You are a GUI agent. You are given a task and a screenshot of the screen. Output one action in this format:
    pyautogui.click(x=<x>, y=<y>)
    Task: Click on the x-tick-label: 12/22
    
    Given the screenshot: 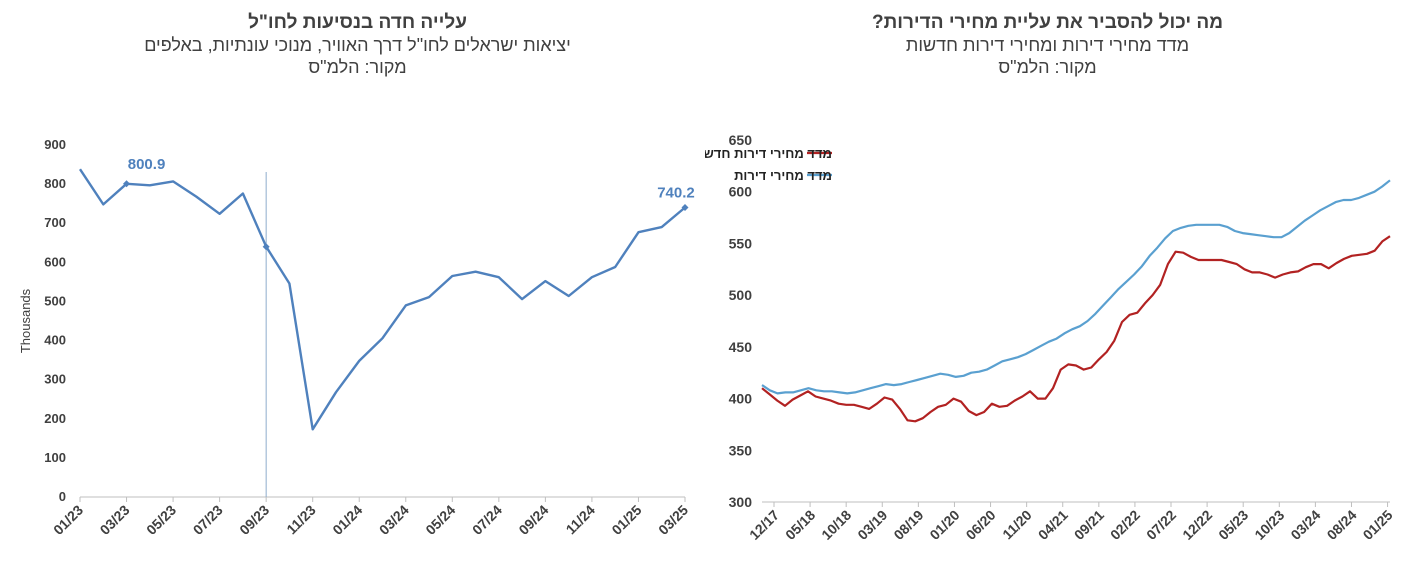 What is the action you would take?
    pyautogui.click(x=1197, y=525)
    